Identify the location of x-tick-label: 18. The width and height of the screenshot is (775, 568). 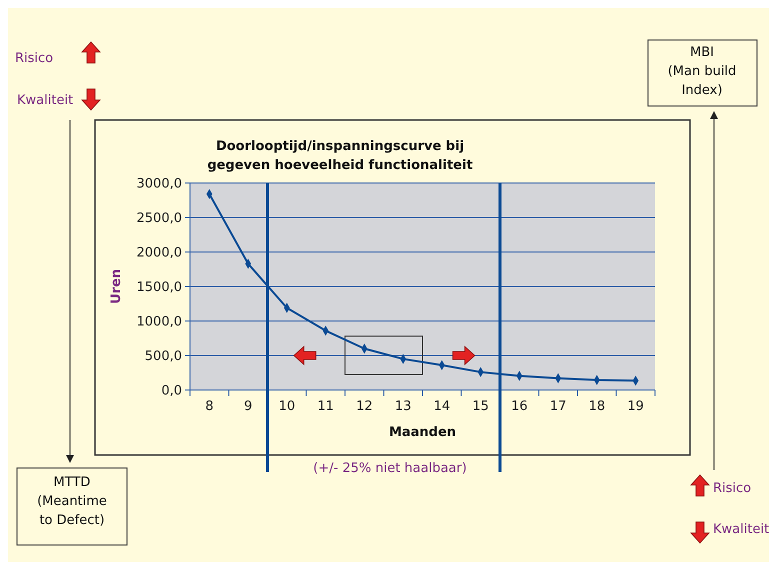
(597, 406).